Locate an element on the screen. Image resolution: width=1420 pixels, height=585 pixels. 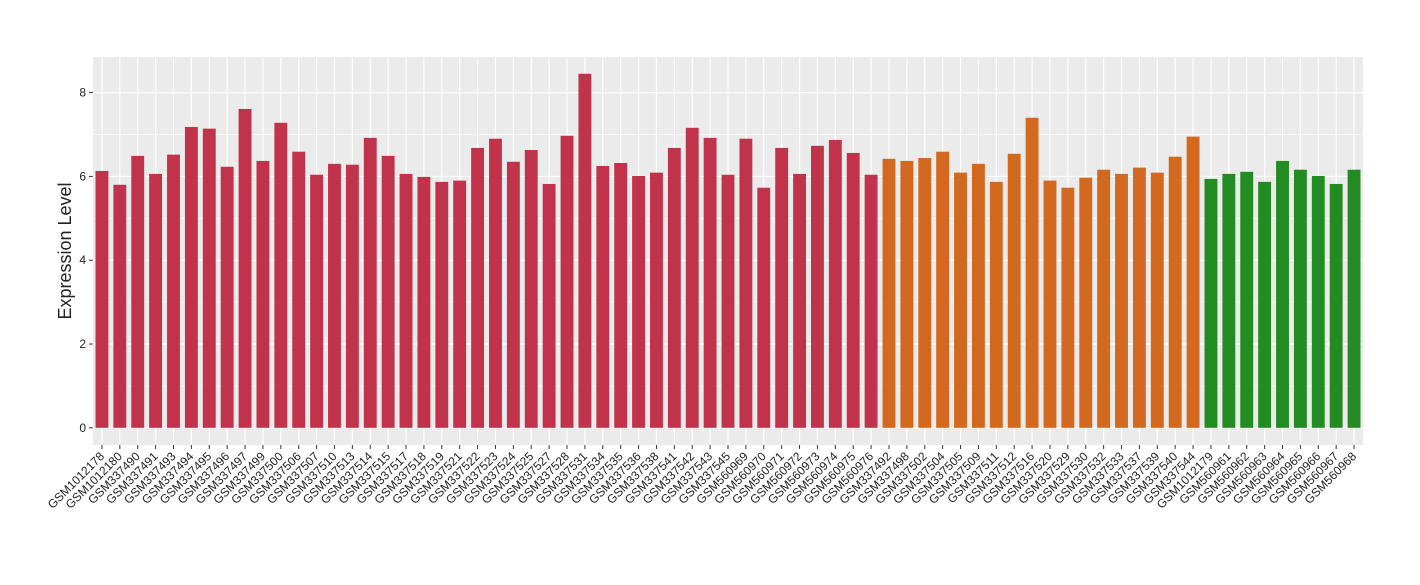
y-tick-label: 4 is located at coordinates (82, 260).